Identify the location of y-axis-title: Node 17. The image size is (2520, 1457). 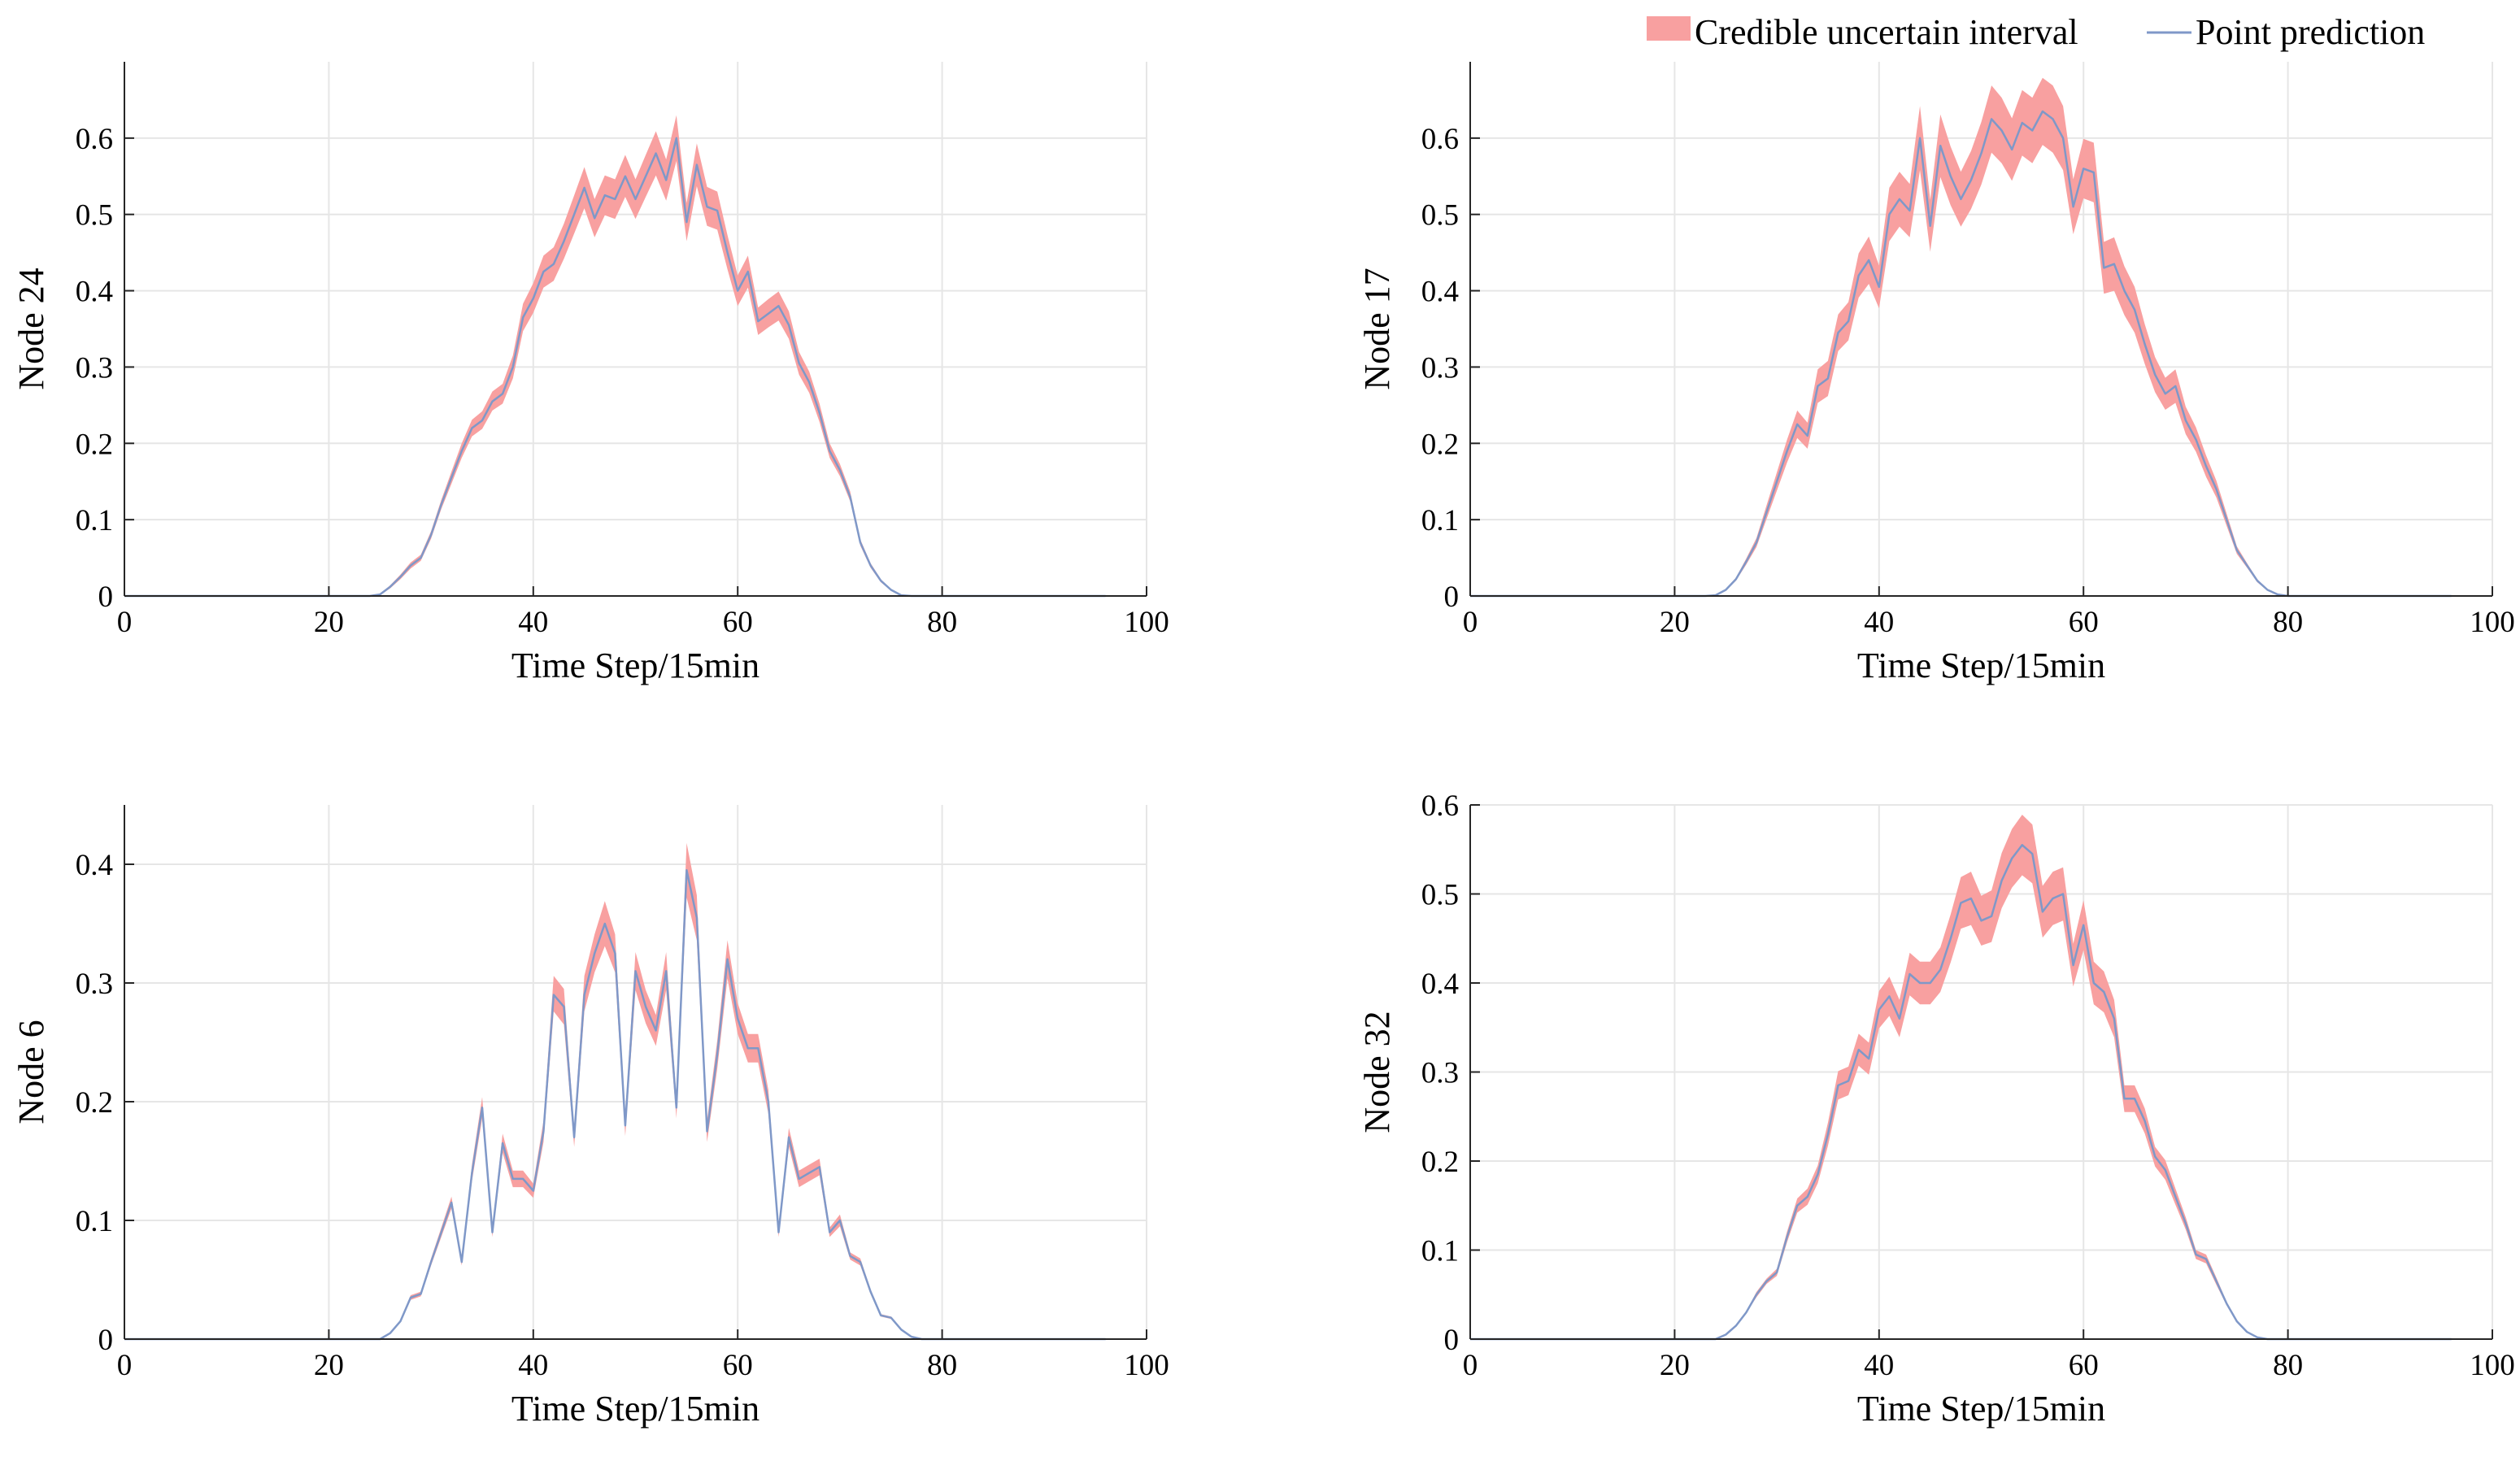
(1377, 328).